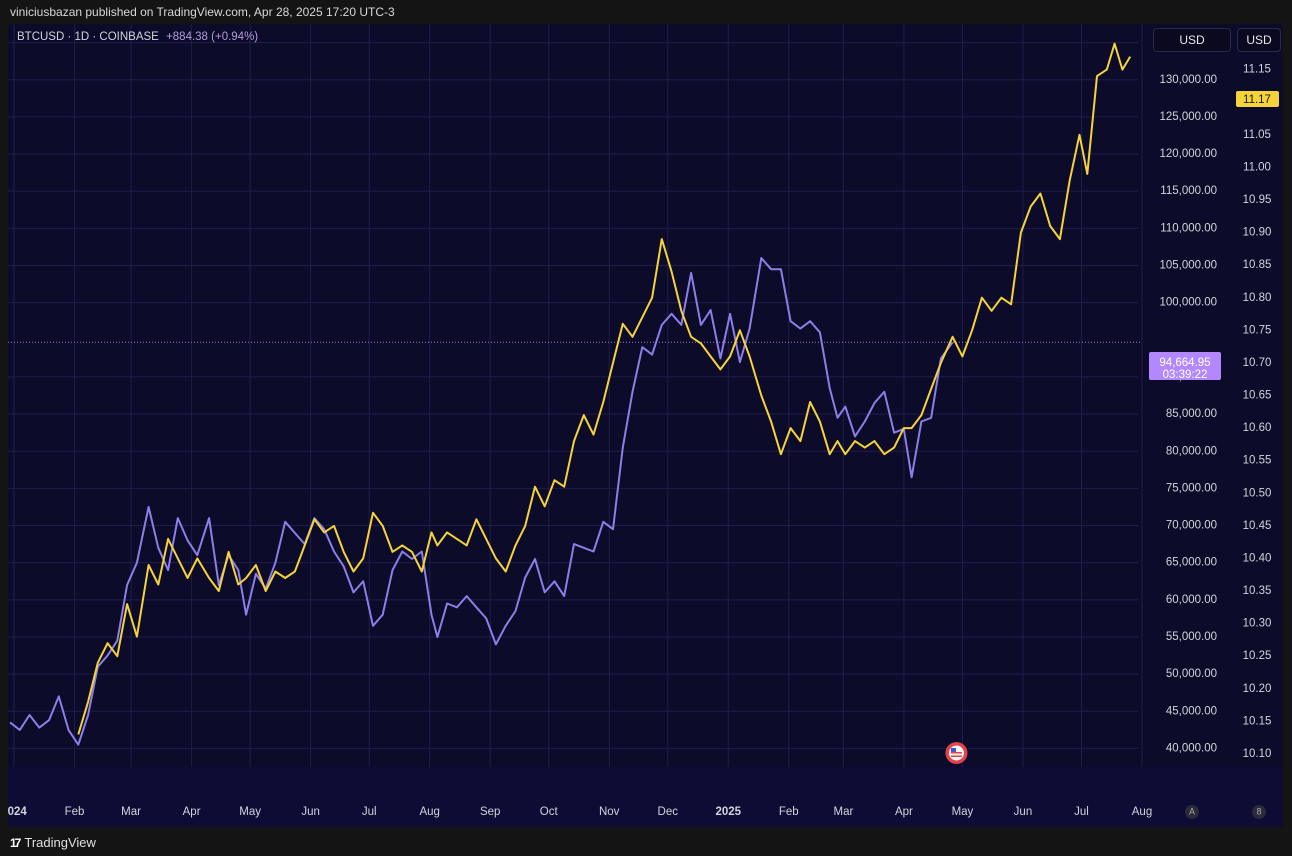 This screenshot has width=1292, height=856. I want to click on left-tick-label: 105,000.00, so click(1188, 266).